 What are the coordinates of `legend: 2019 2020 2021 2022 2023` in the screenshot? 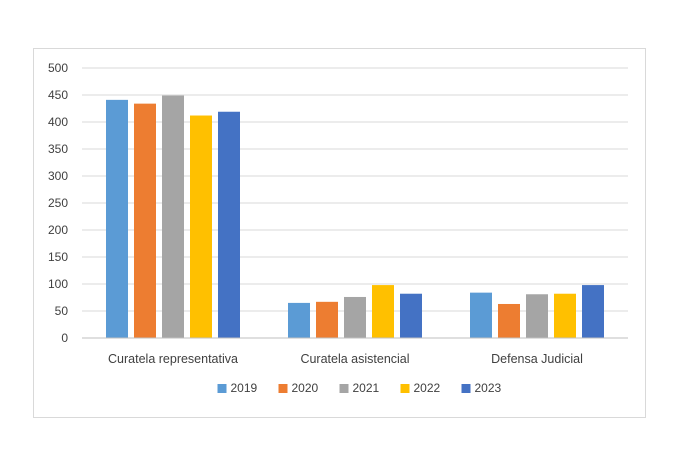 It's located at (359, 388).